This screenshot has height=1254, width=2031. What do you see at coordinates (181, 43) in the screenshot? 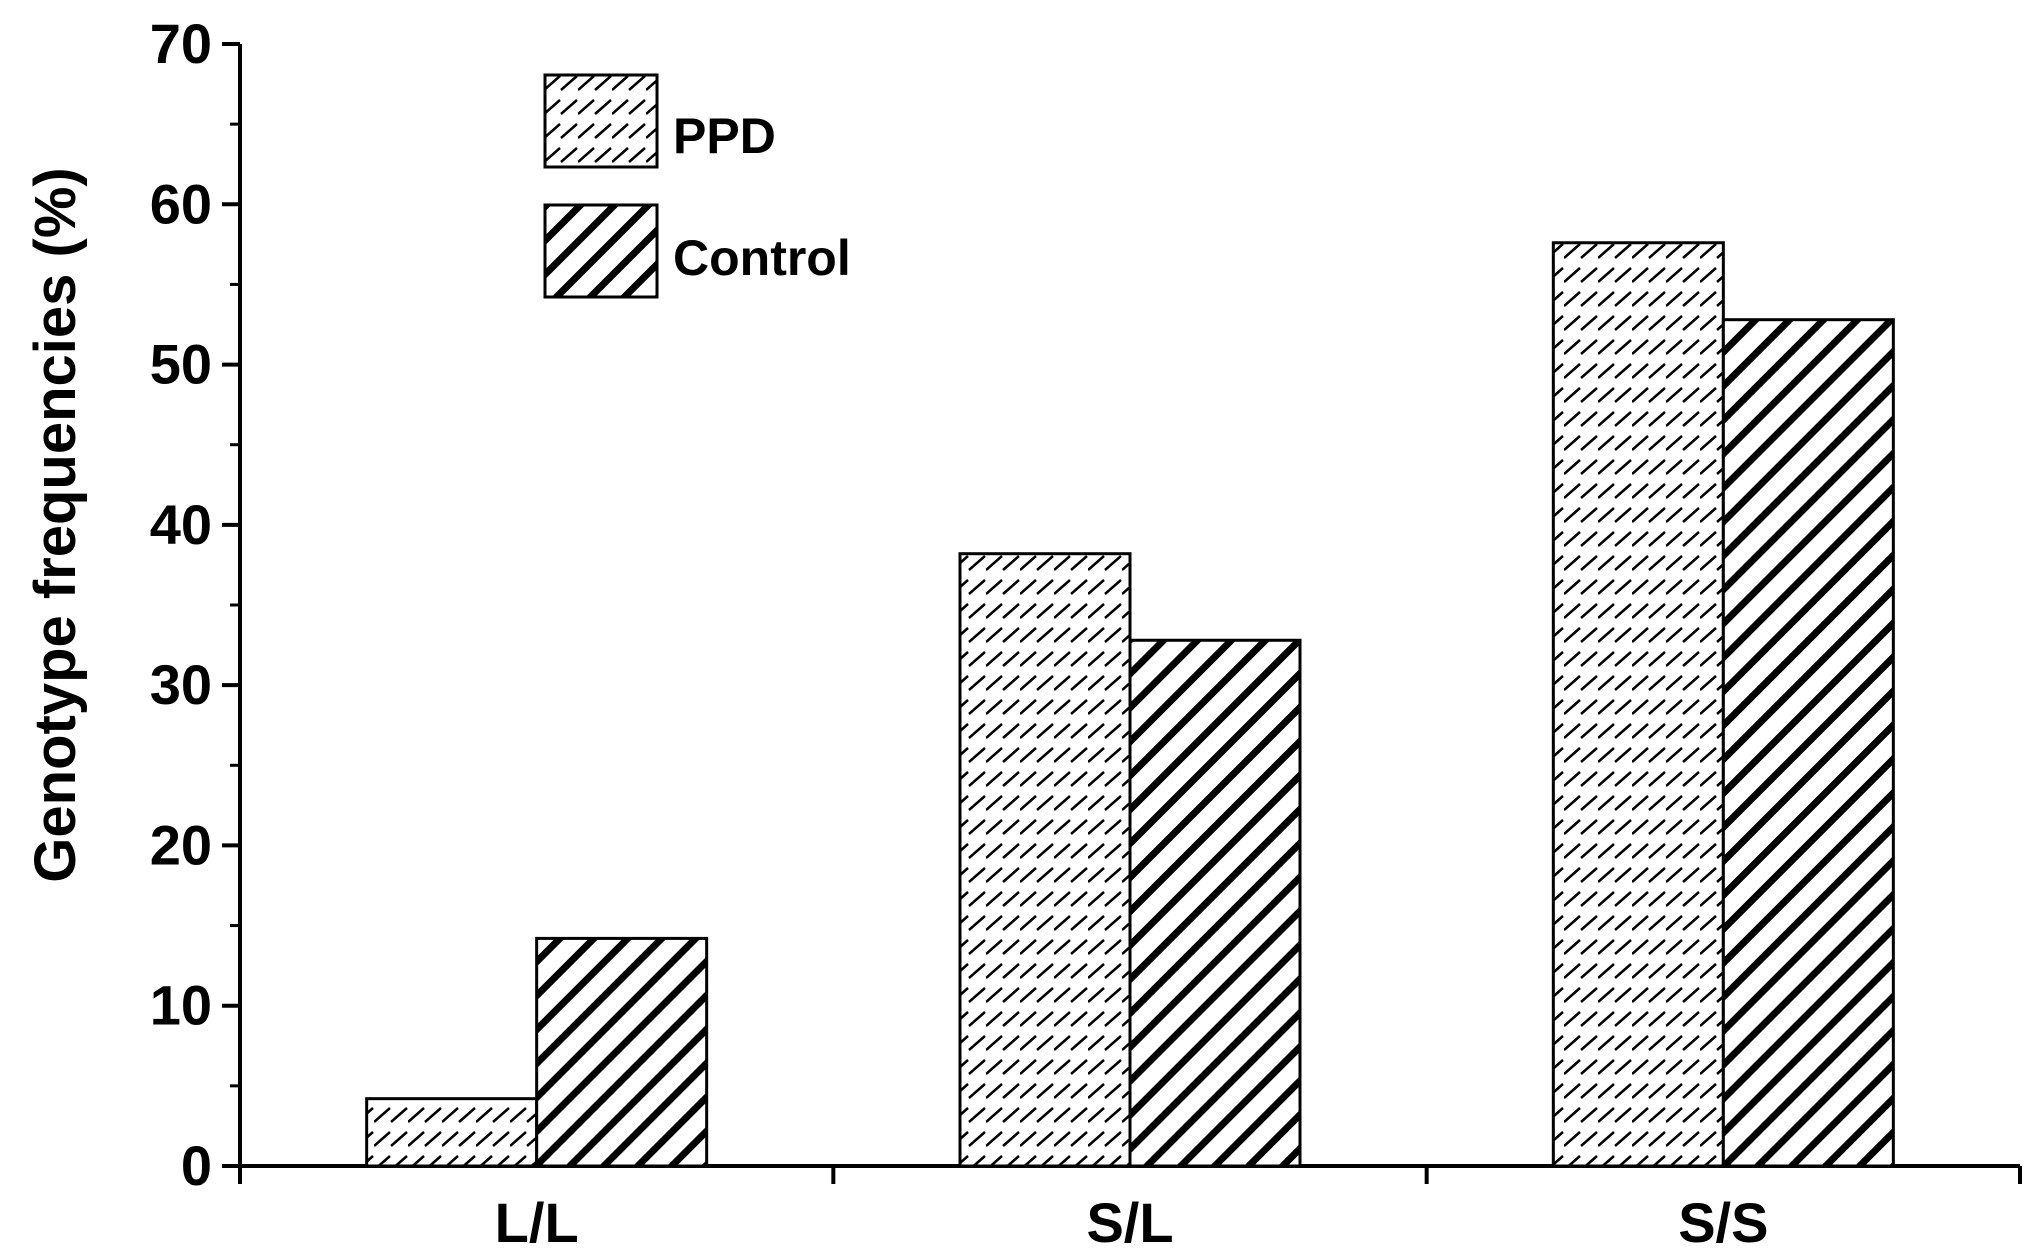
I see `y-tick-label: 70` at bounding box center [181, 43].